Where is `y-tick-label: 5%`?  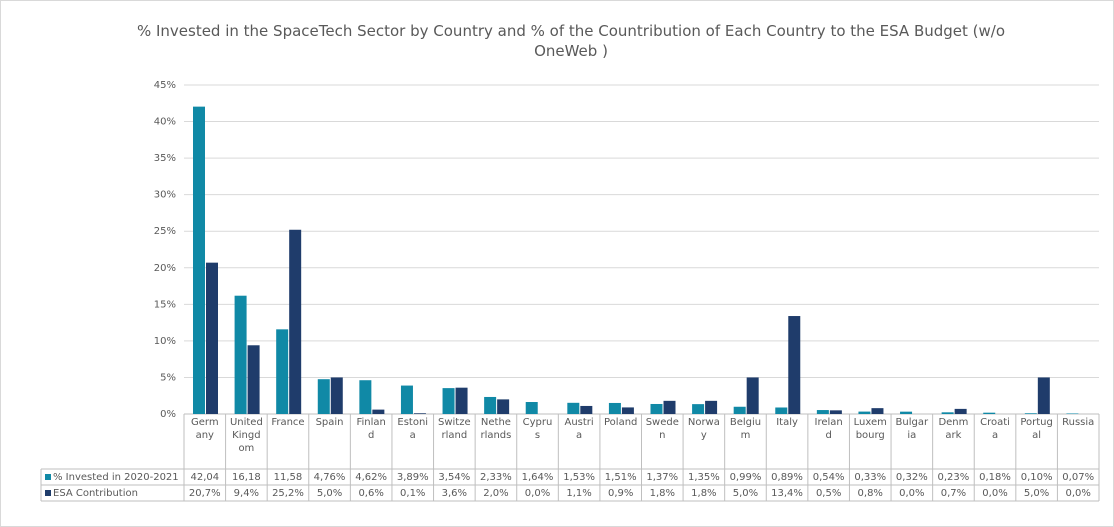
y-tick-label: 5% is located at coordinates (168, 377).